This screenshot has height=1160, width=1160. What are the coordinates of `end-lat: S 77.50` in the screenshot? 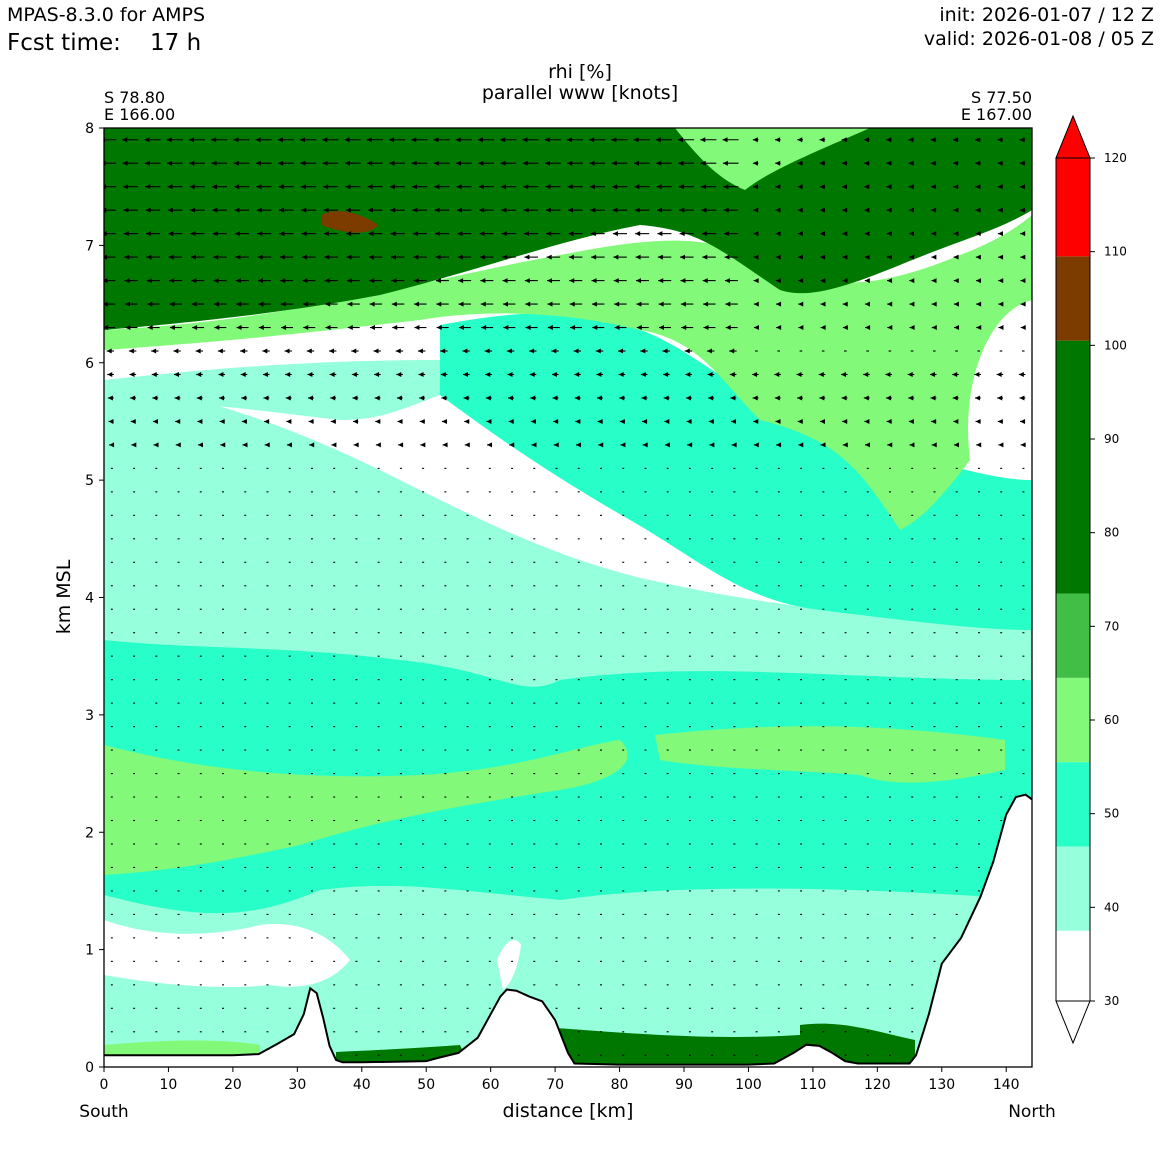 It's located at (1001, 97).